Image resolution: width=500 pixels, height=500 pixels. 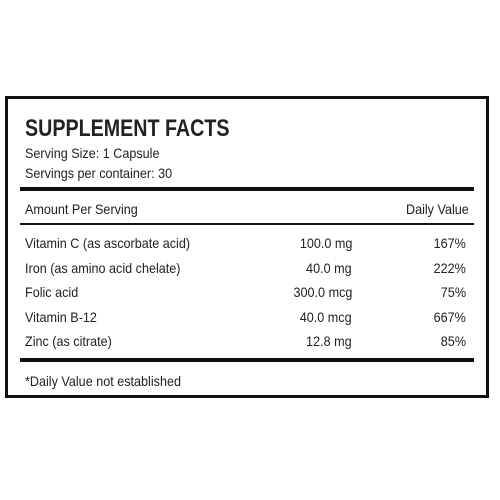 What do you see at coordinates (103, 381) in the screenshot?
I see `footnote: *Daily Value not established` at bounding box center [103, 381].